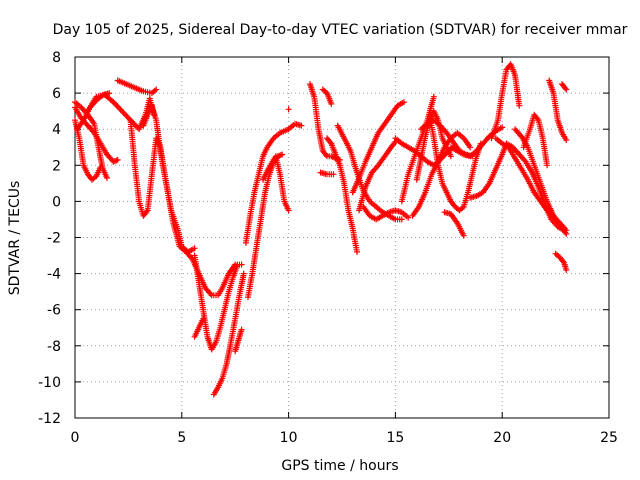 This screenshot has height=480, width=640. Describe the element at coordinates (502, 438) in the screenshot. I see `x-tick-label: 20` at that location.